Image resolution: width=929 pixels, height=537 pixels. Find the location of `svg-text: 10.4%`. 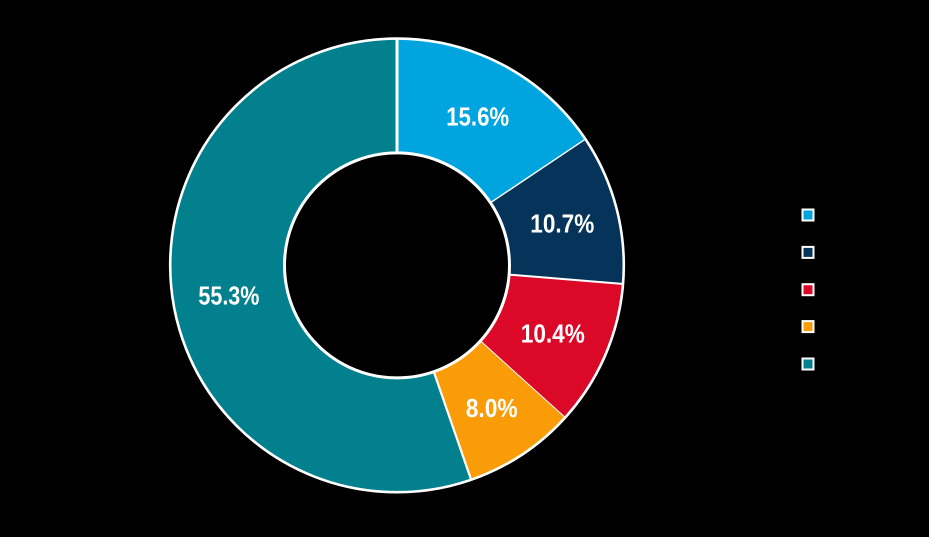

svg-text: 10.4% is located at coordinates (553, 335).